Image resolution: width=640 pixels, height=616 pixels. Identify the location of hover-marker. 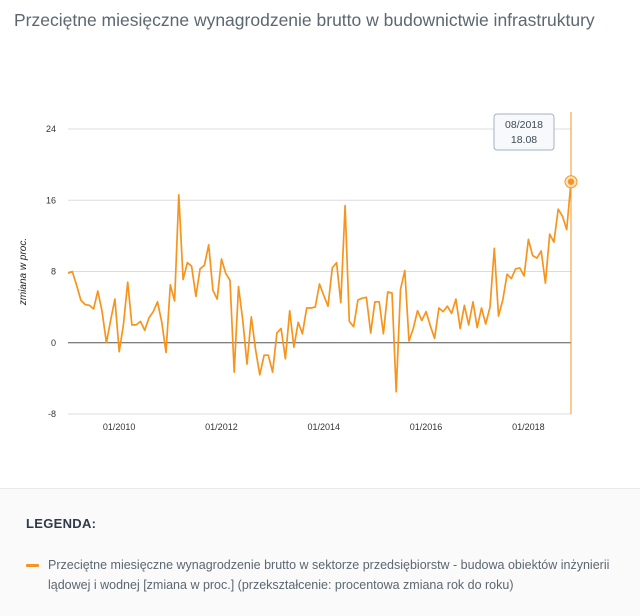
(571, 181).